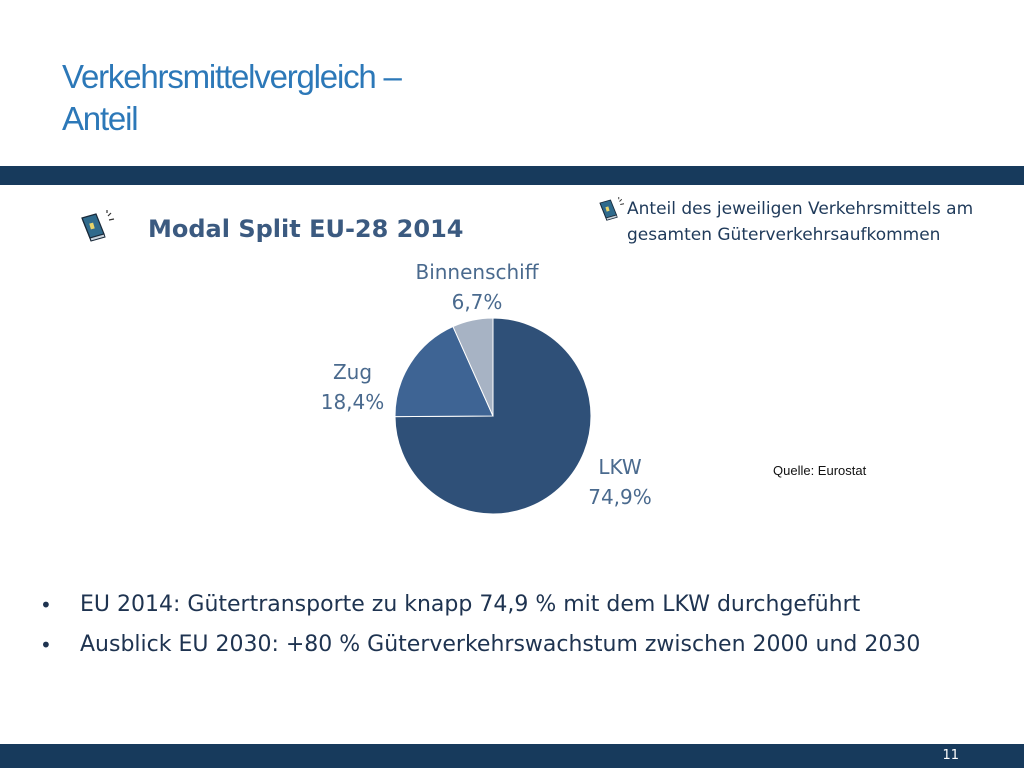 The height and width of the screenshot is (768, 1024). What do you see at coordinates (352, 387) in the screenshot?
I see `slice-label-zug: Zug 18,4%` at bounding box center [352, 387].